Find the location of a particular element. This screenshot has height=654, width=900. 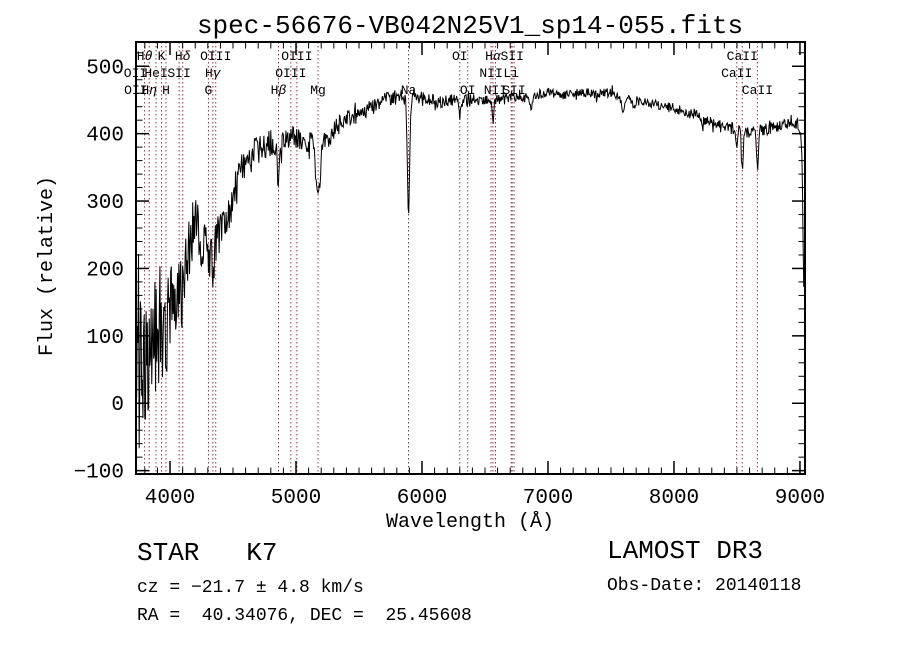

y-tick-label: 0 is located at coordinates (117, 405).